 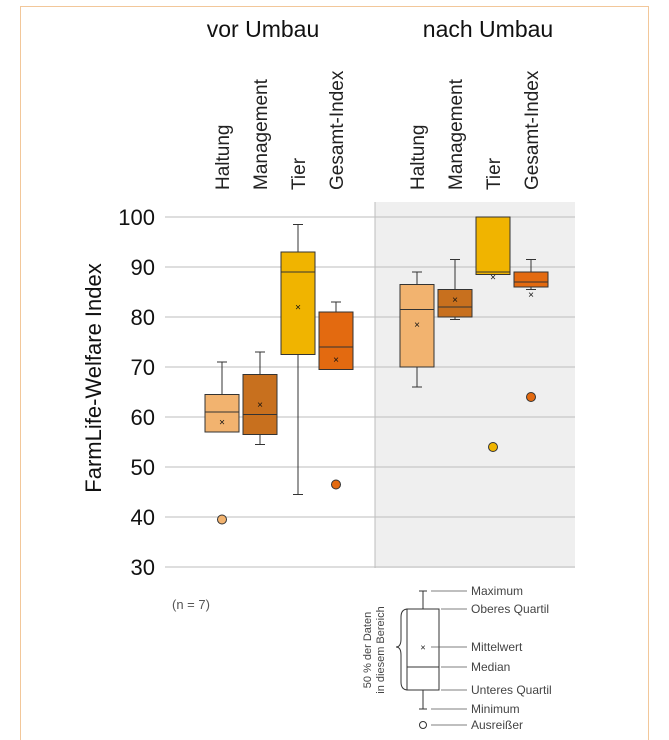 I want to click on legend-item-label: Ausreißer, so click(x=497, y=725).